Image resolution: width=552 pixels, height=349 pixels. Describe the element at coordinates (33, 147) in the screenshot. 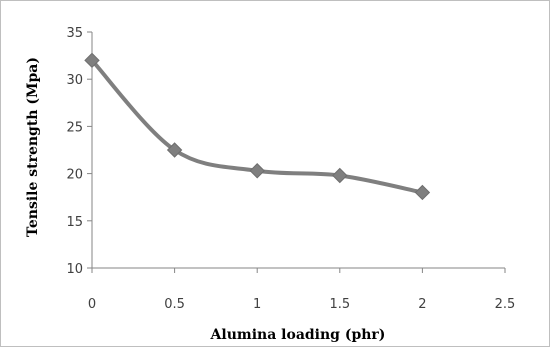

I see `y-axis-title: Tensile strength (Mpa)` at that location.